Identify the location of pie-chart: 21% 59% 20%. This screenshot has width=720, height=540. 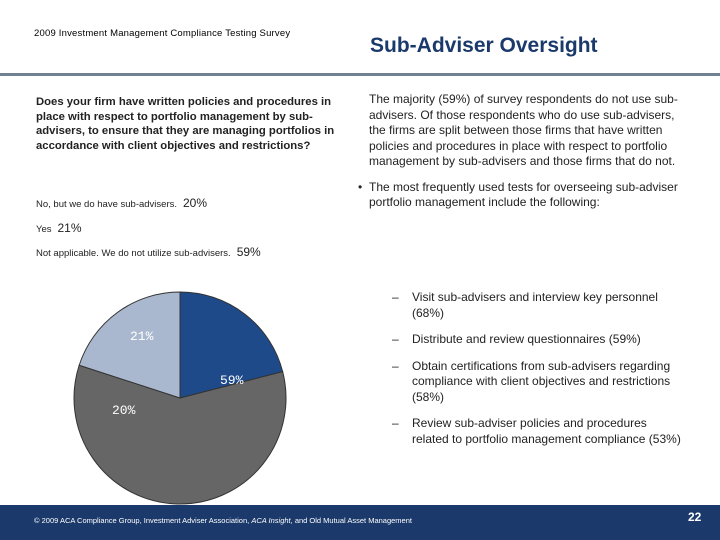
(180, 398).